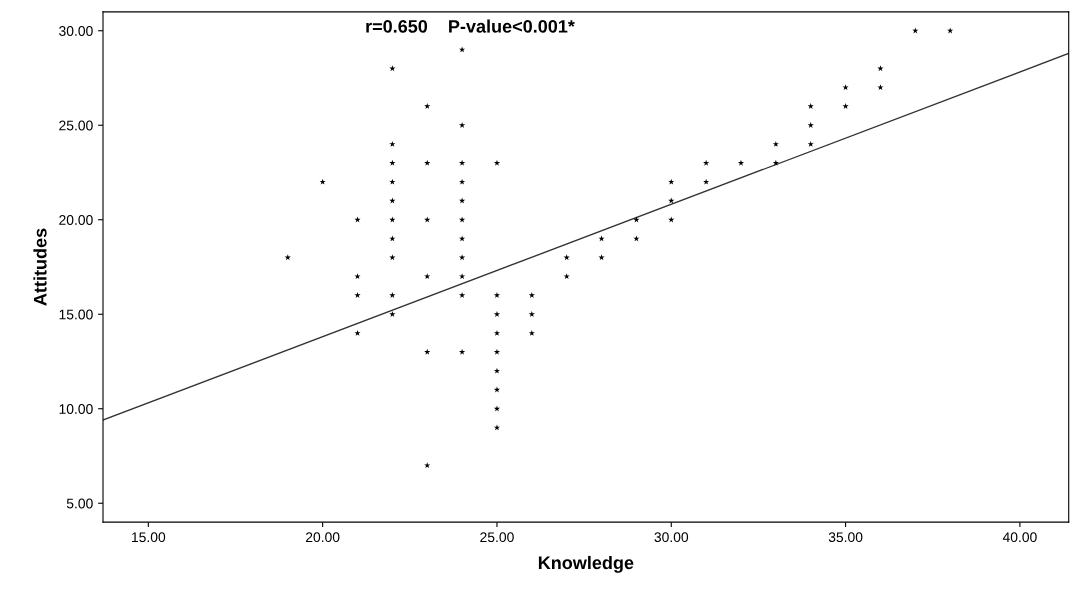  I want to click on y-tick-label: 10.00, so click(76, 409).